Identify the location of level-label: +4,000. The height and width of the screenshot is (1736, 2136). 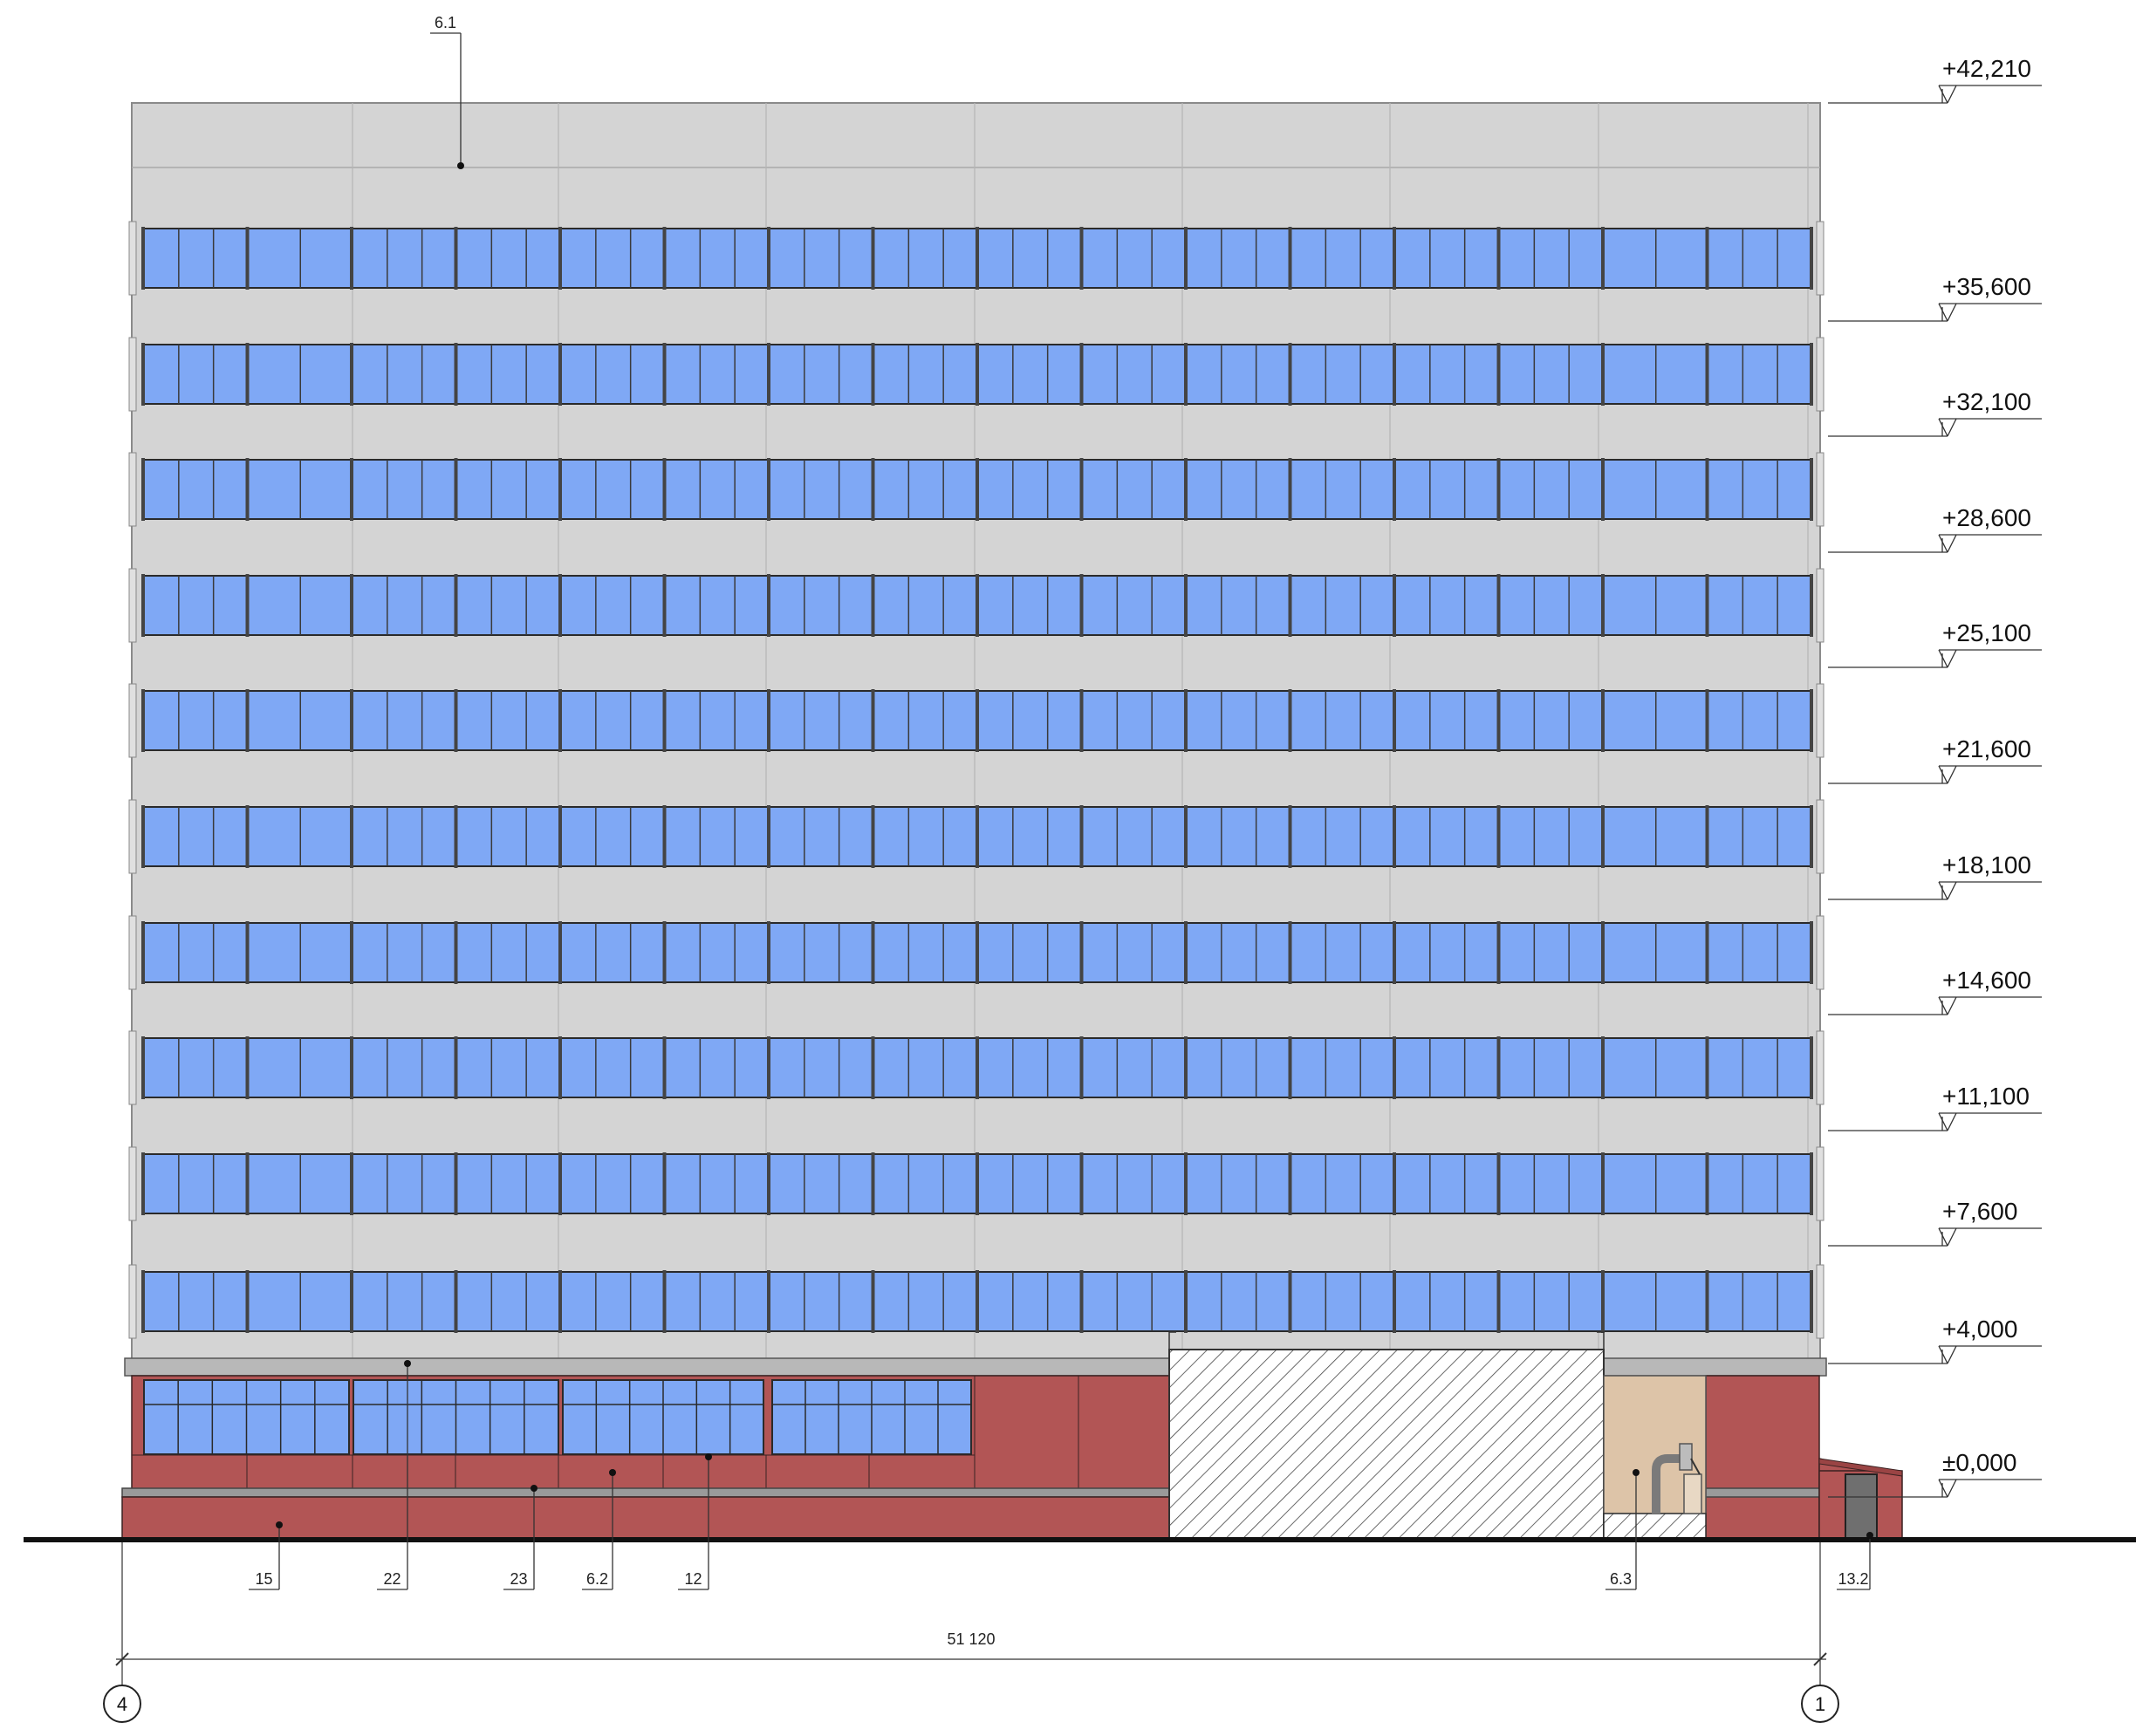
(1979, 1329).